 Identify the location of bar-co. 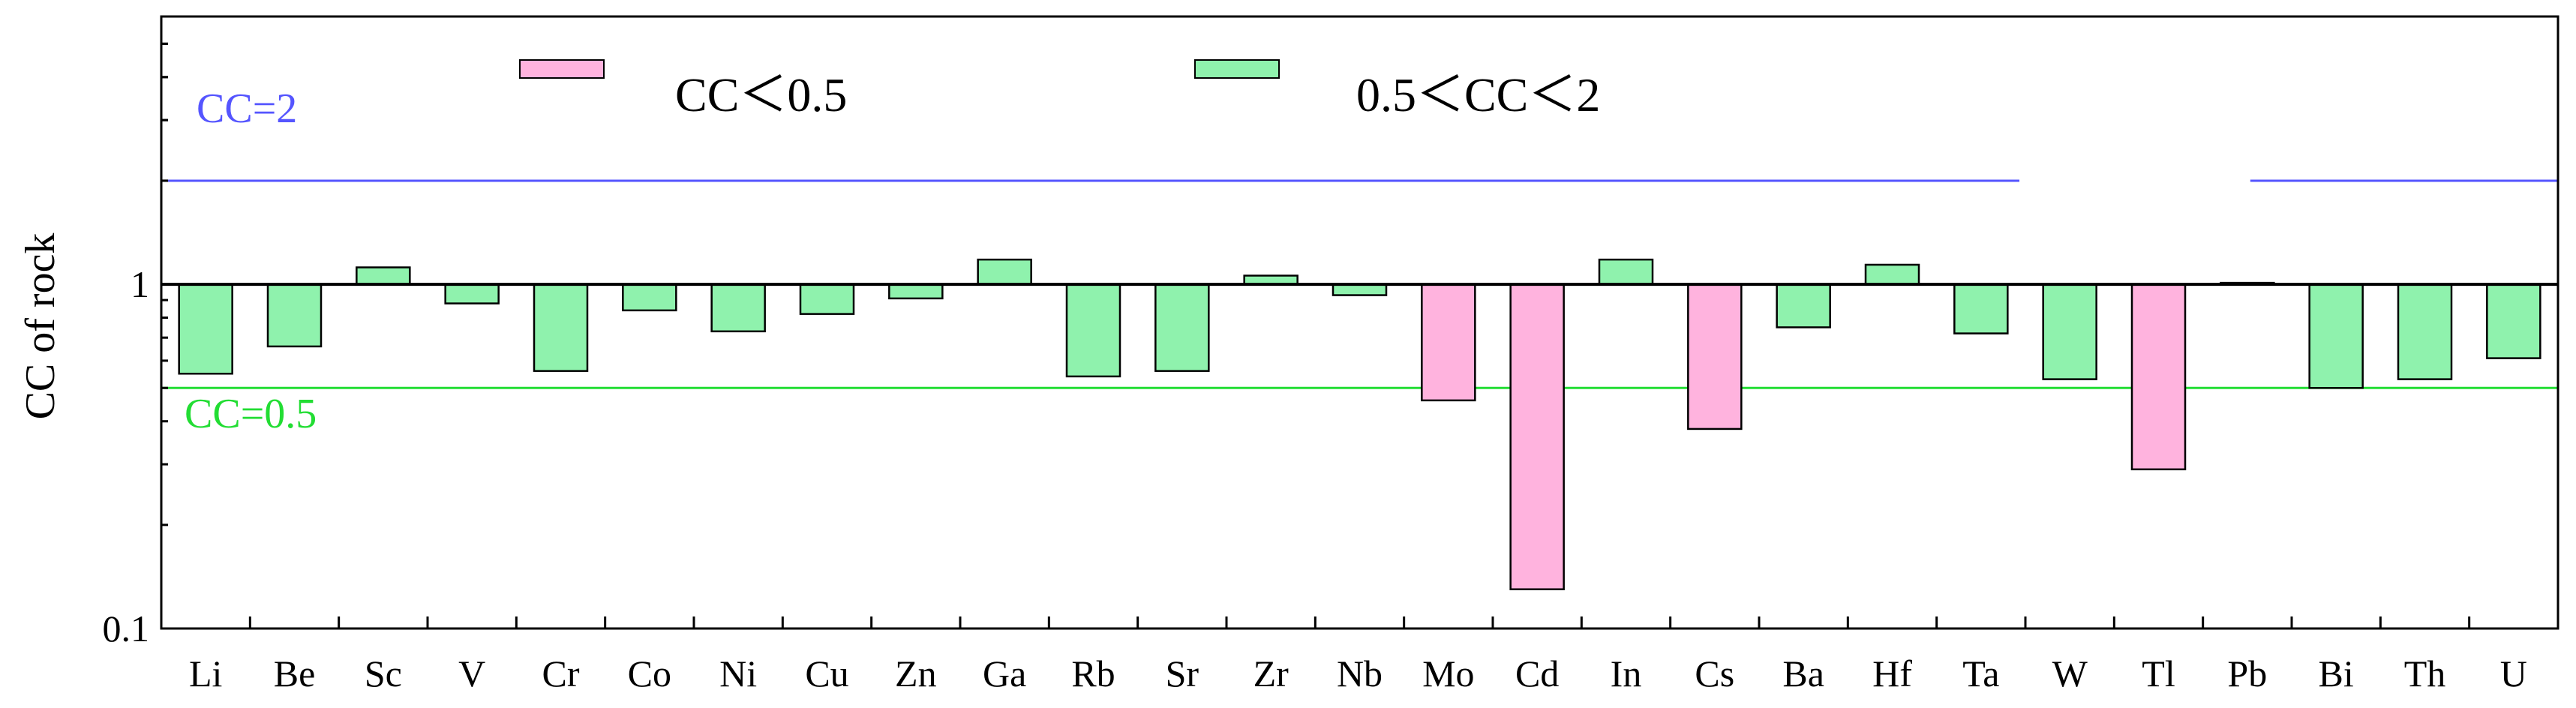
(649, 297).